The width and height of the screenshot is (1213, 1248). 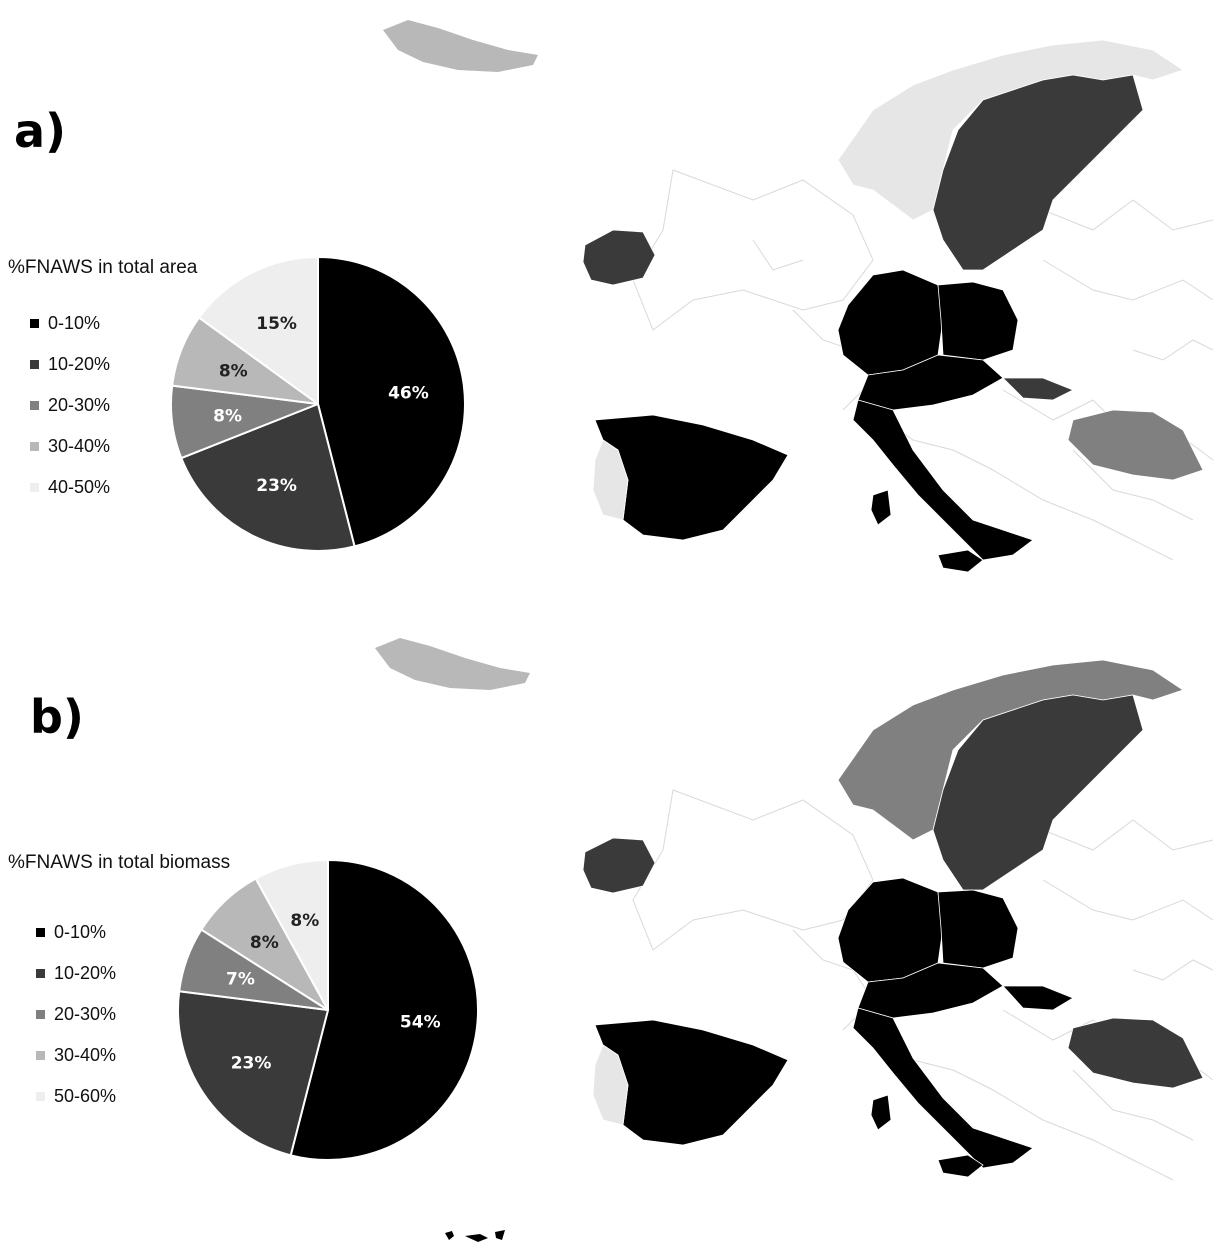 What do you see at coordinates (79, 487) in the screenshot?
I see `legend-label: 40-50%` at bounding box center [79, 487].